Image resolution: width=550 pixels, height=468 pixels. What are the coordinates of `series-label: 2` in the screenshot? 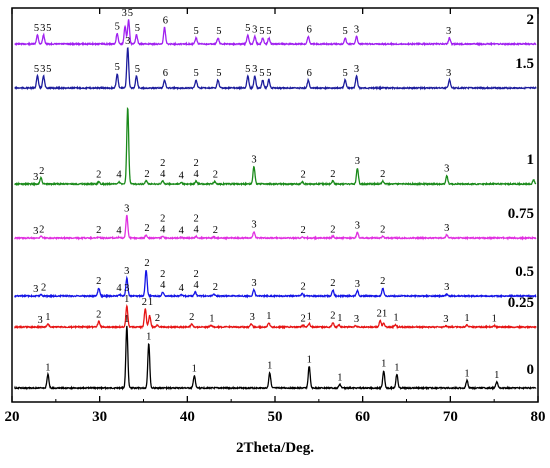 It's located at (531, 20).